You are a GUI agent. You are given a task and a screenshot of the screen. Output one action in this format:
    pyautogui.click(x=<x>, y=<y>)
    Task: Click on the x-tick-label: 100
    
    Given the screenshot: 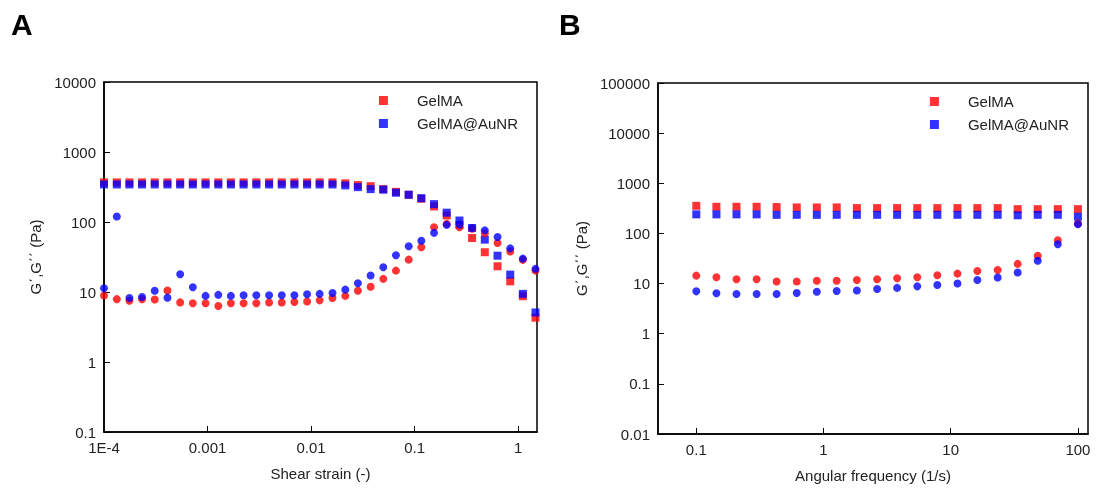 What is the action you would take?
    pyautogui.click(x=1078, y=449)
    